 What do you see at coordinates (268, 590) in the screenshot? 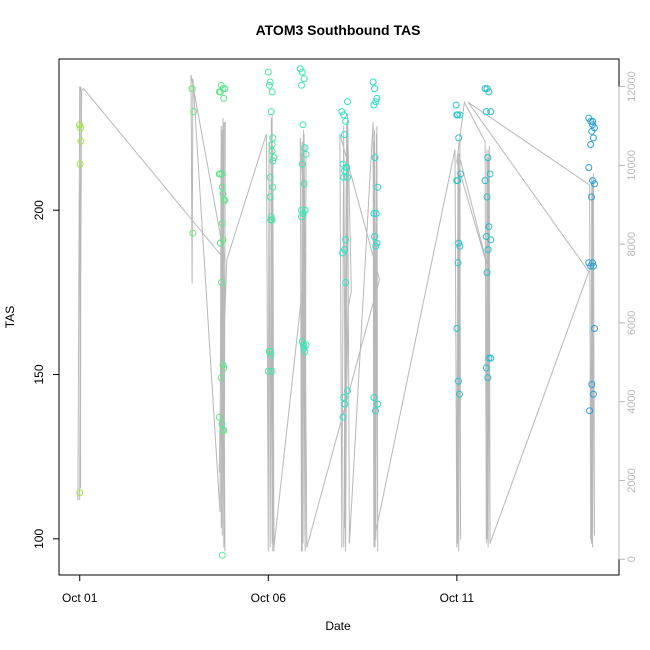
I see `x-axis: Oct 01 Oct 06 Oct 11` at bounding box center [268, 590].